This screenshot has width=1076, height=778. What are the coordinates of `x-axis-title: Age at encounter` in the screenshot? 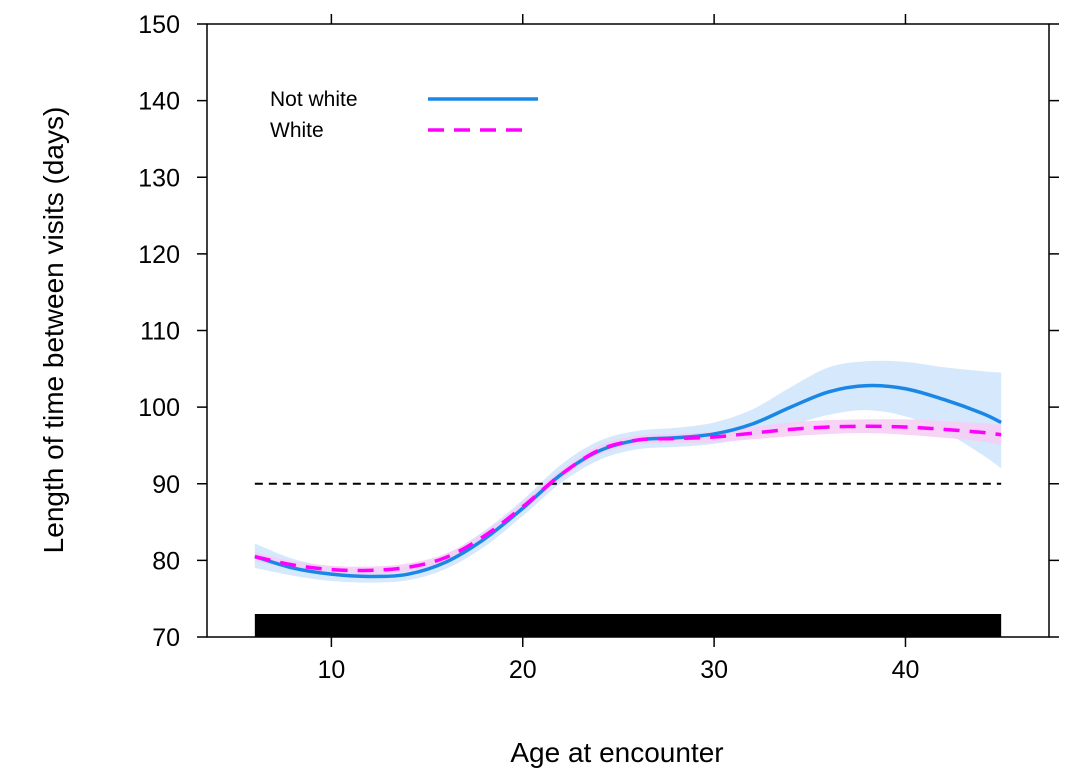 It's located at (616, 752).